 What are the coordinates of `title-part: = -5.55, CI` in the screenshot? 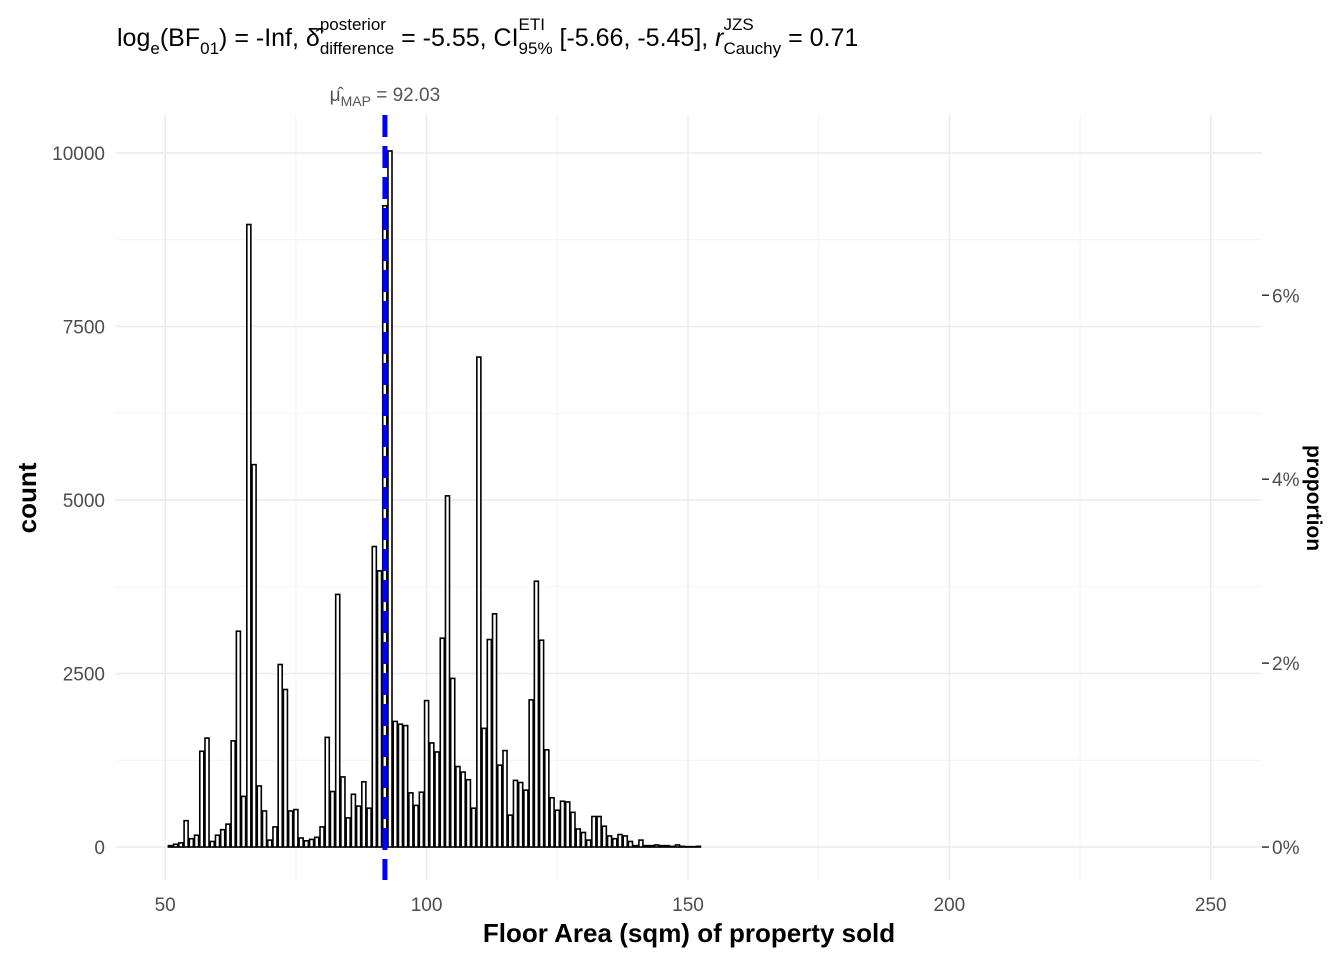 It's located at (456, 38).